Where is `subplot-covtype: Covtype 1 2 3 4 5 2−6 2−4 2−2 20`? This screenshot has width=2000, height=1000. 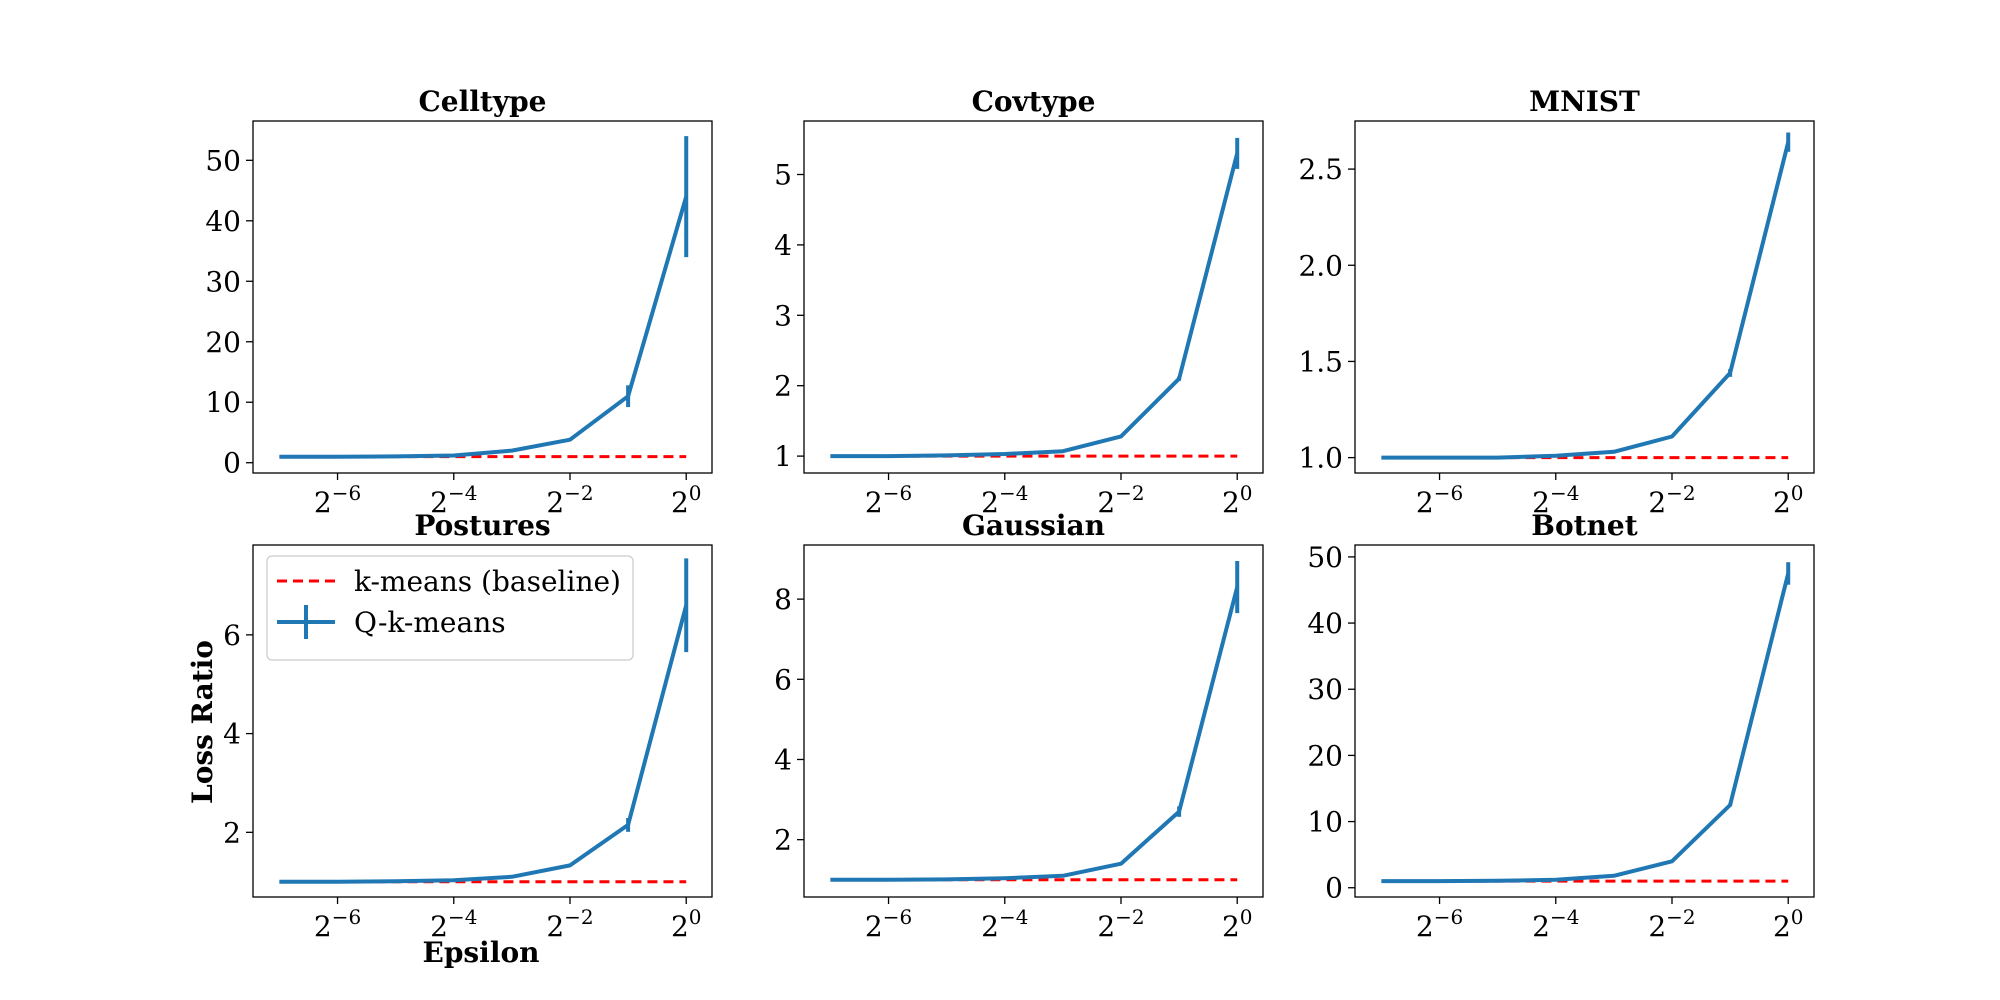 subplot-covtype: Covtype 1 2 3 4 5 2−6 2−4 2−2 20 is located at coordinates (1019, 302).